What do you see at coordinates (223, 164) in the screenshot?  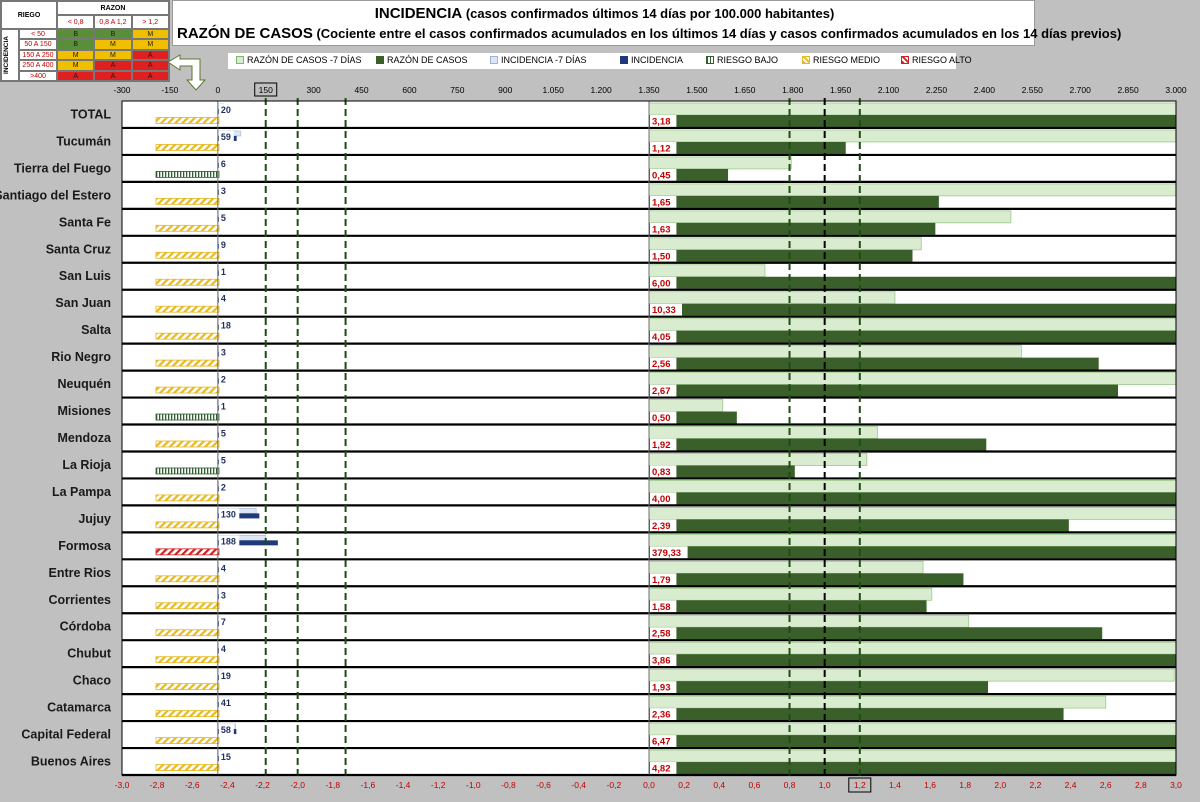 I see `incidencia-value-label: 6` at bounding box center [223, 164].